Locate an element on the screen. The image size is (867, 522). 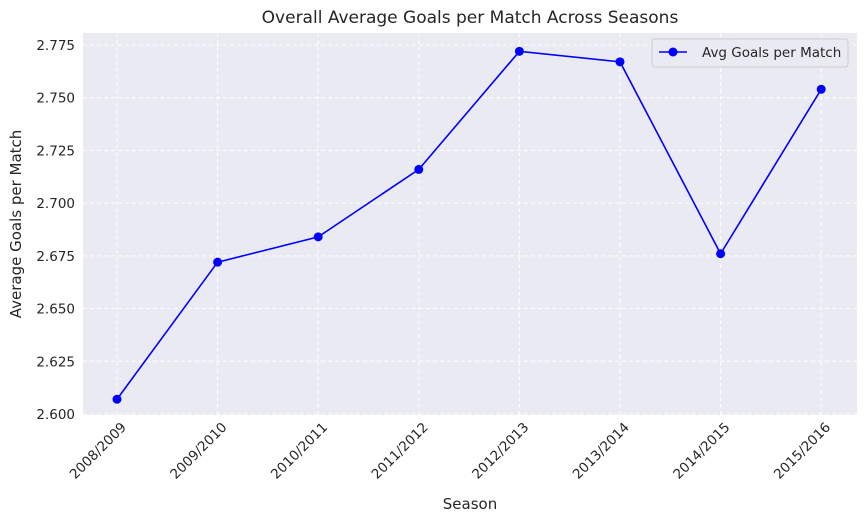
x-tick-label: 2015/2016 is located at coordinates (802, 451).